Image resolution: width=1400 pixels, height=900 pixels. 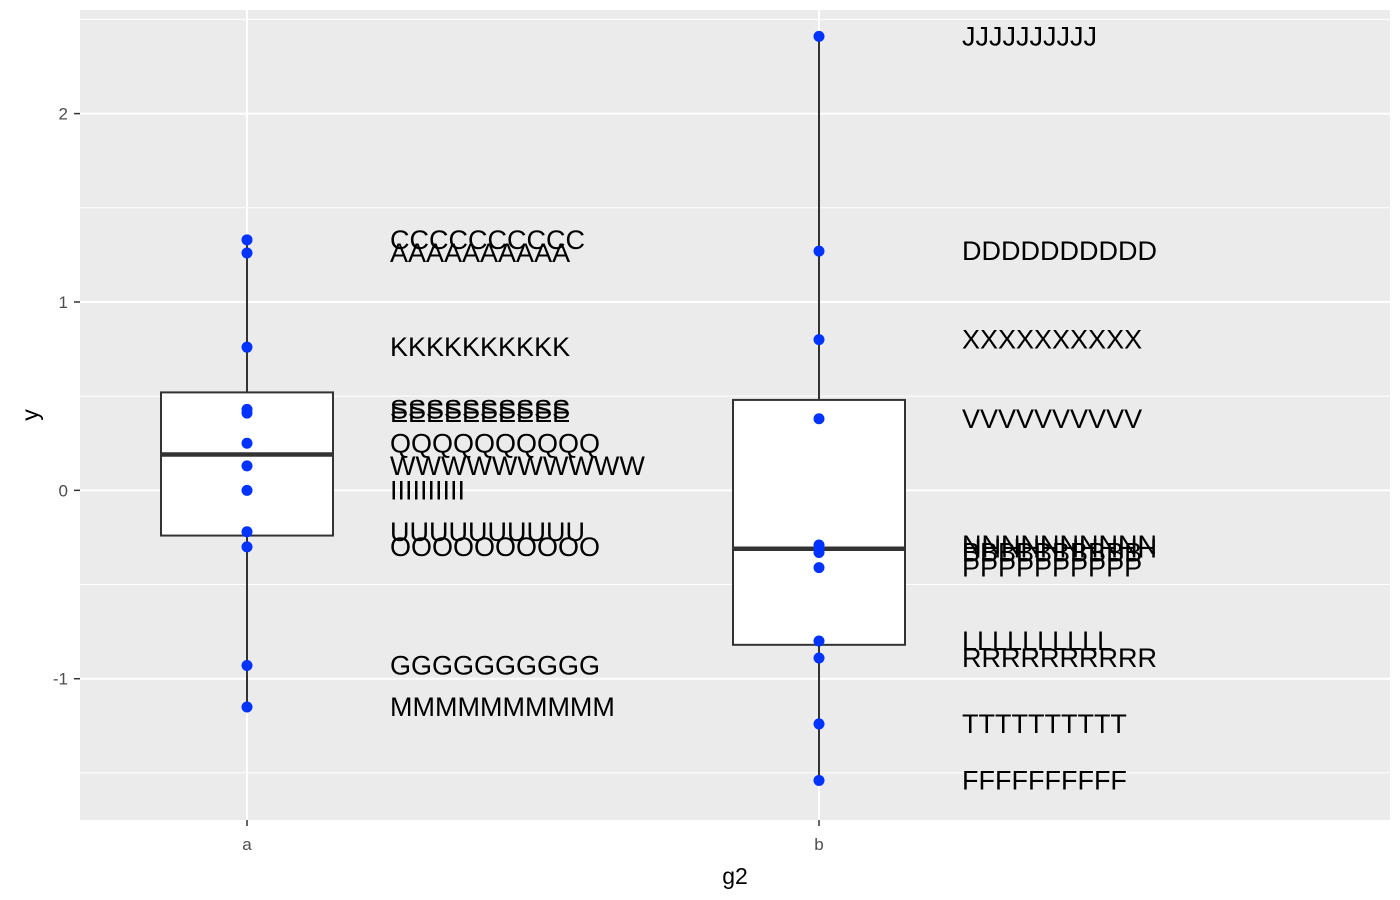 What do you see at coordinates (819, 522) in the screenshot?
I see `box-iqr` at bounding box center [819, 522].